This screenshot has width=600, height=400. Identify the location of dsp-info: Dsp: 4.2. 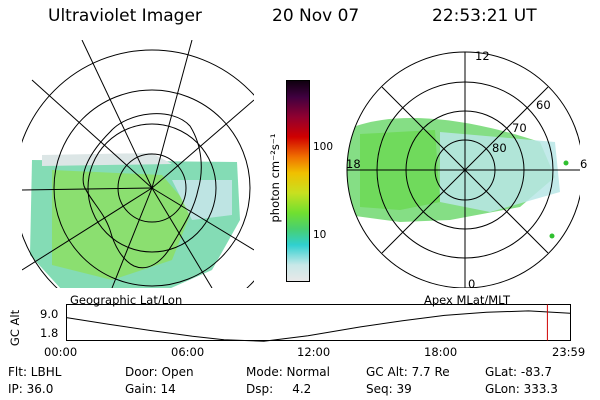
(279, 389).